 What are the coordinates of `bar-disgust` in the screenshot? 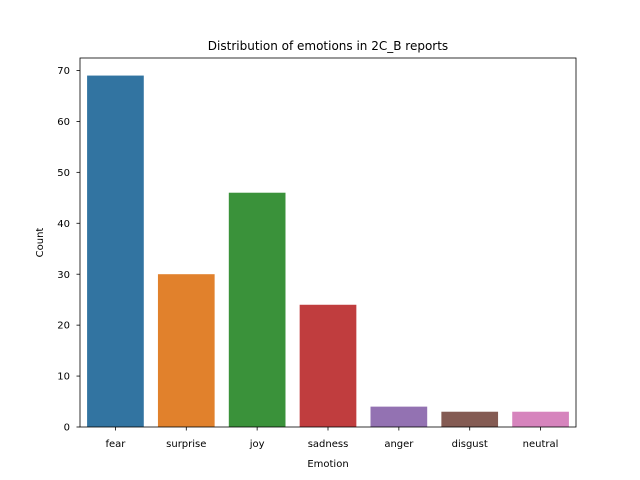 It's located at (470, 419).